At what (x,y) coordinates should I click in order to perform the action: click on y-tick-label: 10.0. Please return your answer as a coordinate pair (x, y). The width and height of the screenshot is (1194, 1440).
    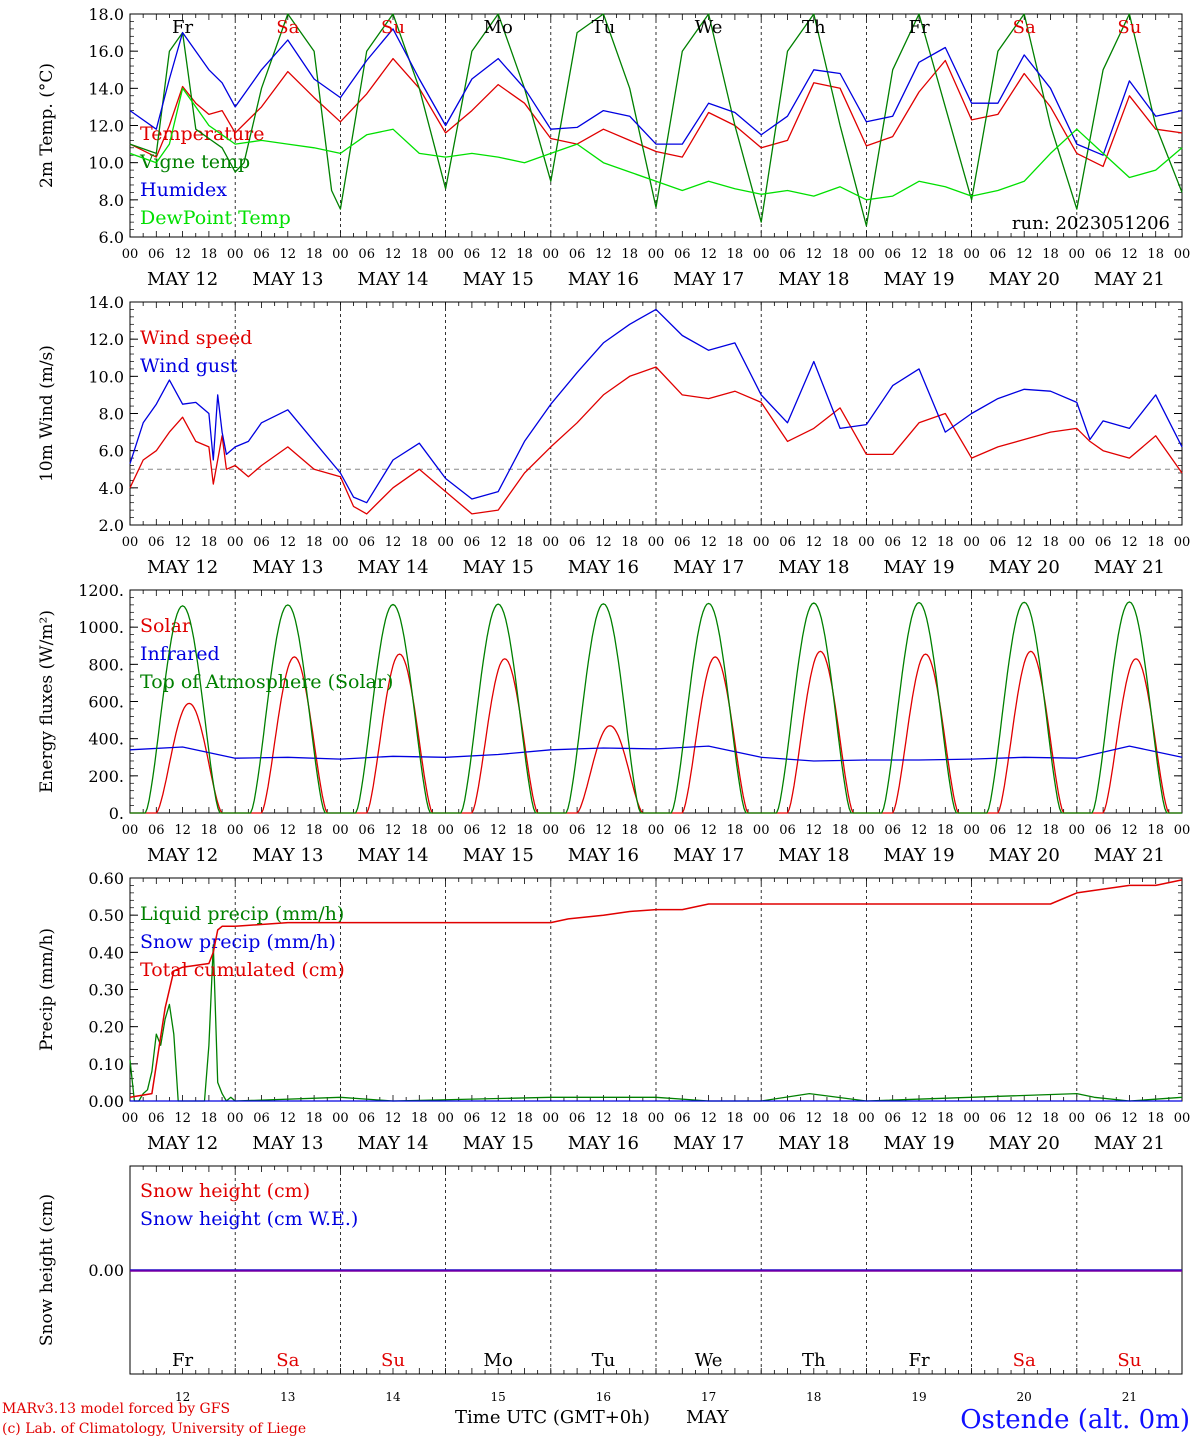
    Looking at the image, I should click on (106, 163).